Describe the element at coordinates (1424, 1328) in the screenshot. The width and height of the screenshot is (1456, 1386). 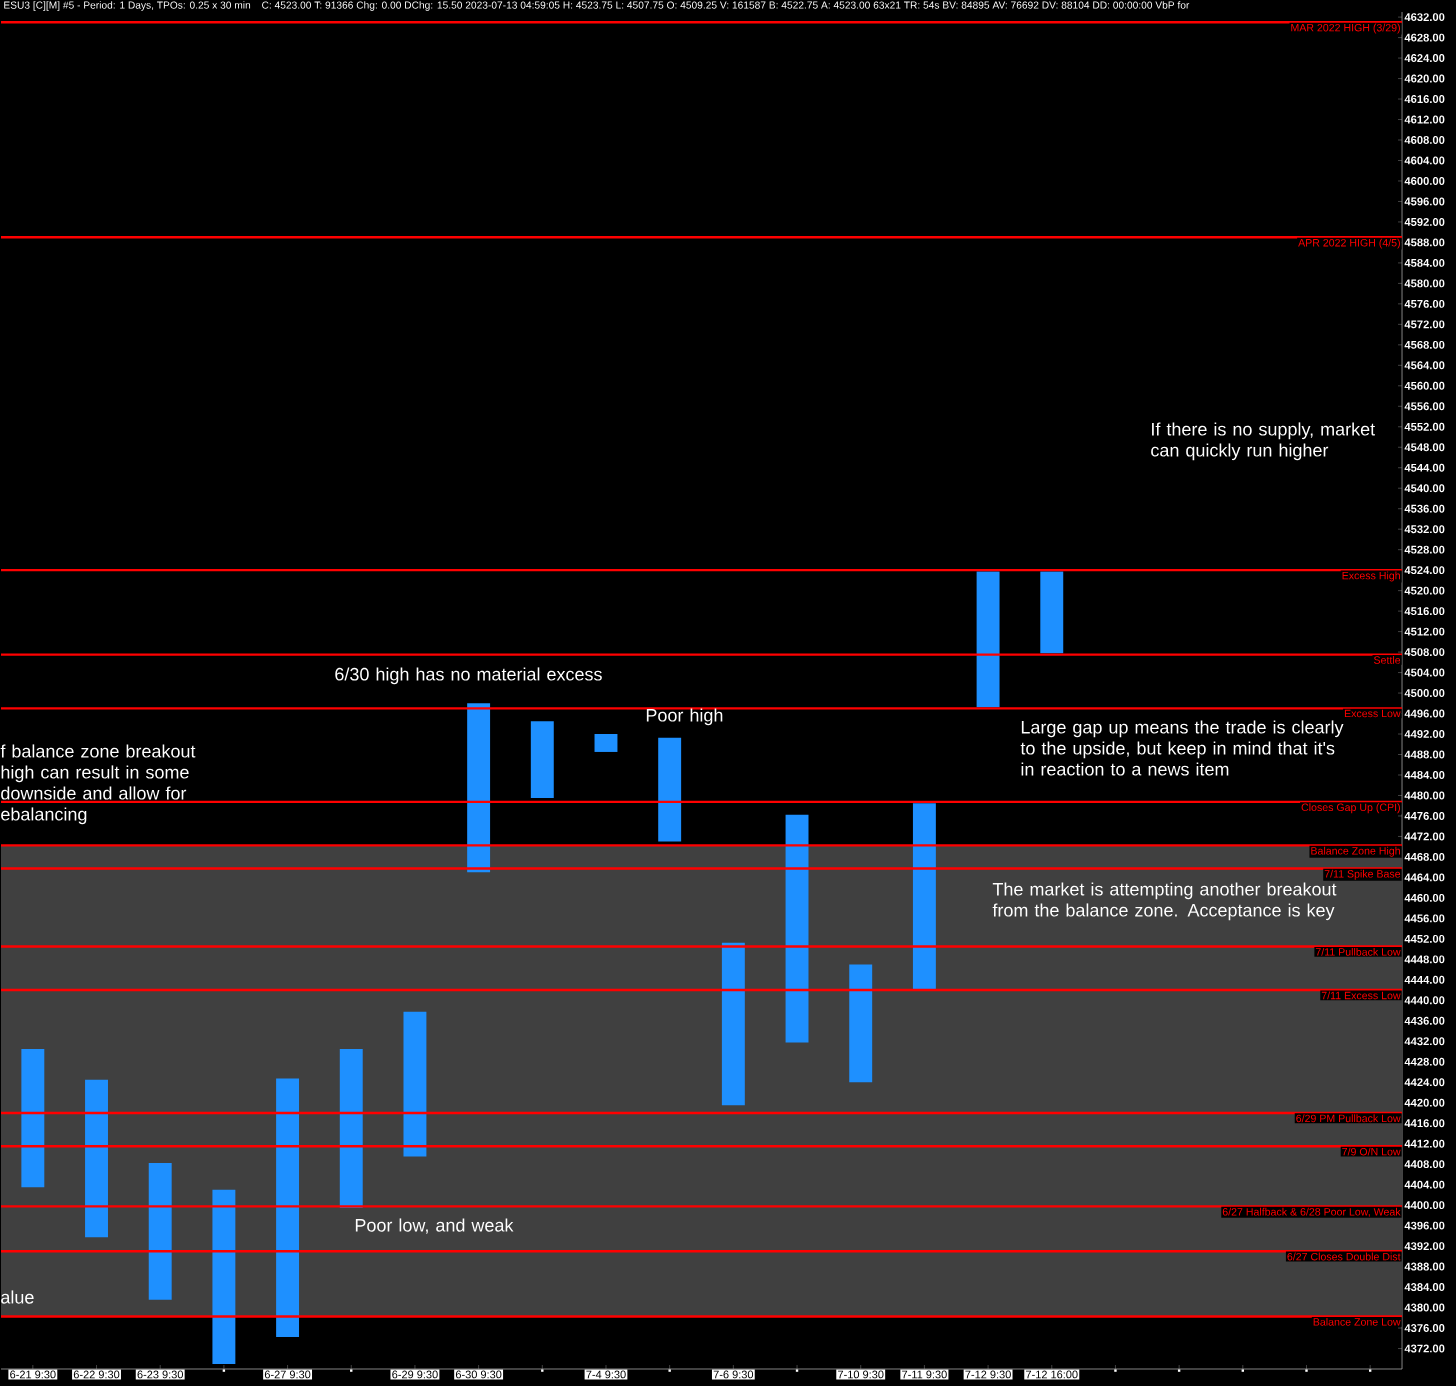
I see `y-tick-label: 4376.00` at that location.